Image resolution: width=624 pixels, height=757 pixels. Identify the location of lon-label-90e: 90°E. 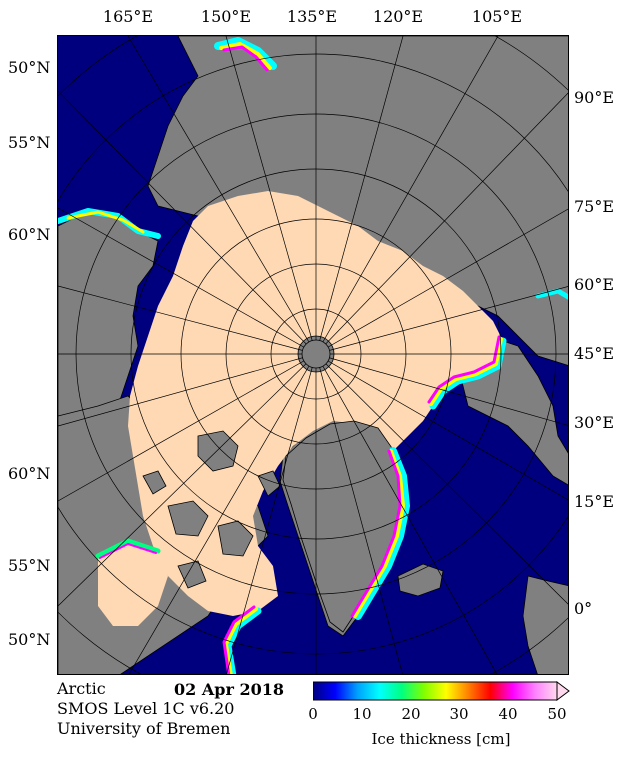
(594, 97).